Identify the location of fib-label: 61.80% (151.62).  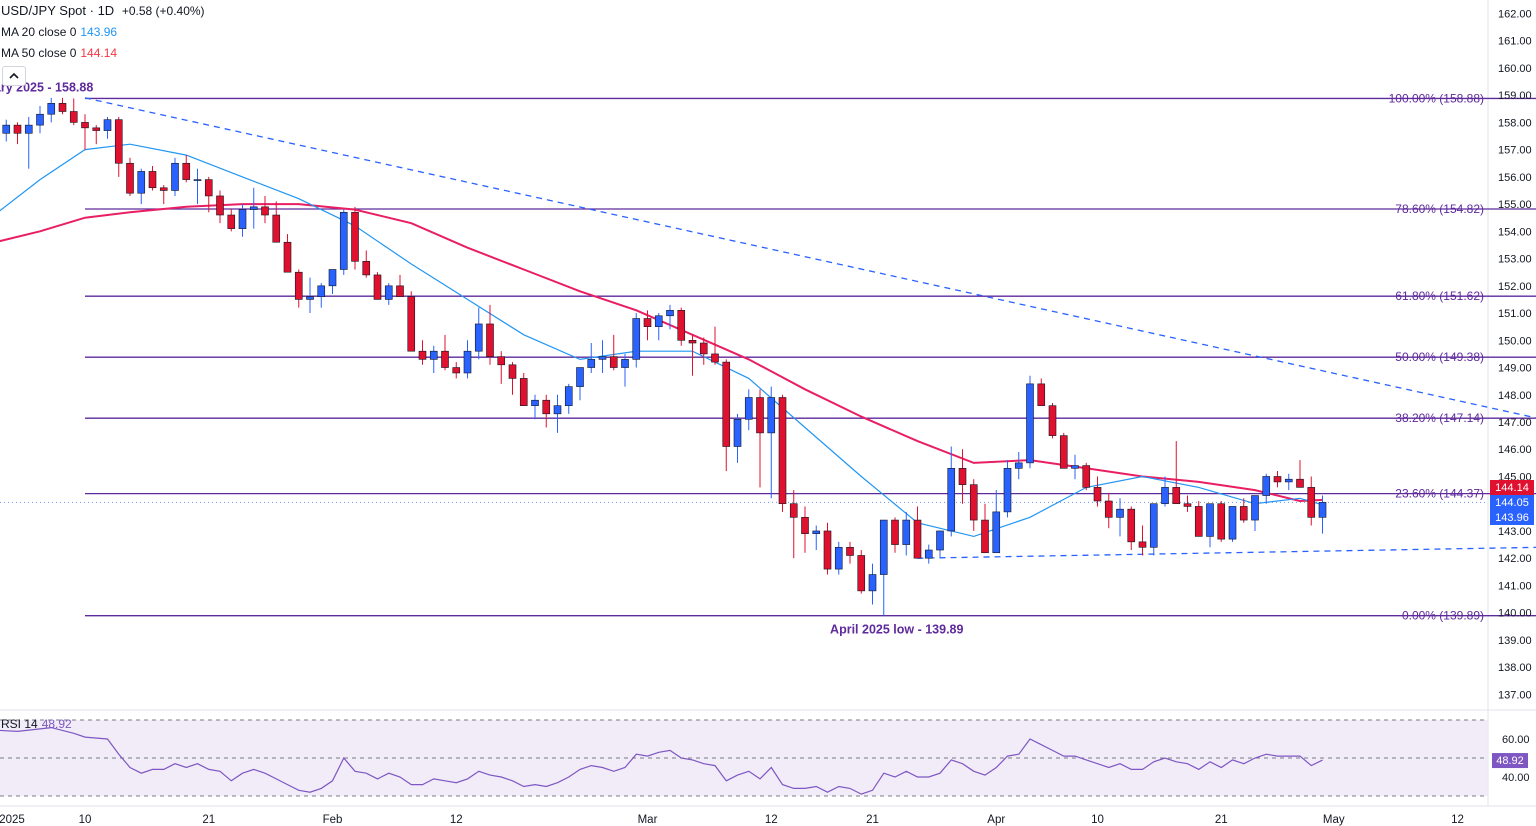
(1439, 296).